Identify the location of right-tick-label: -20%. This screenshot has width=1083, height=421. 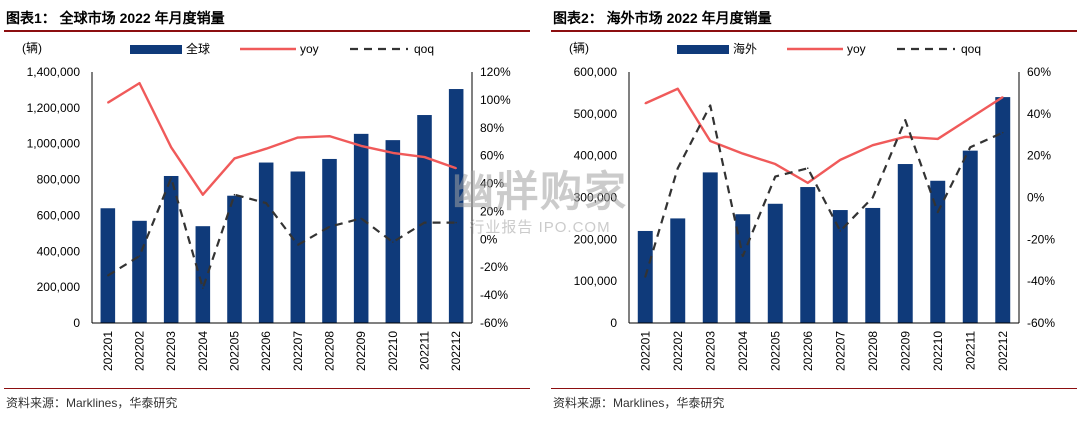
(494, 267).